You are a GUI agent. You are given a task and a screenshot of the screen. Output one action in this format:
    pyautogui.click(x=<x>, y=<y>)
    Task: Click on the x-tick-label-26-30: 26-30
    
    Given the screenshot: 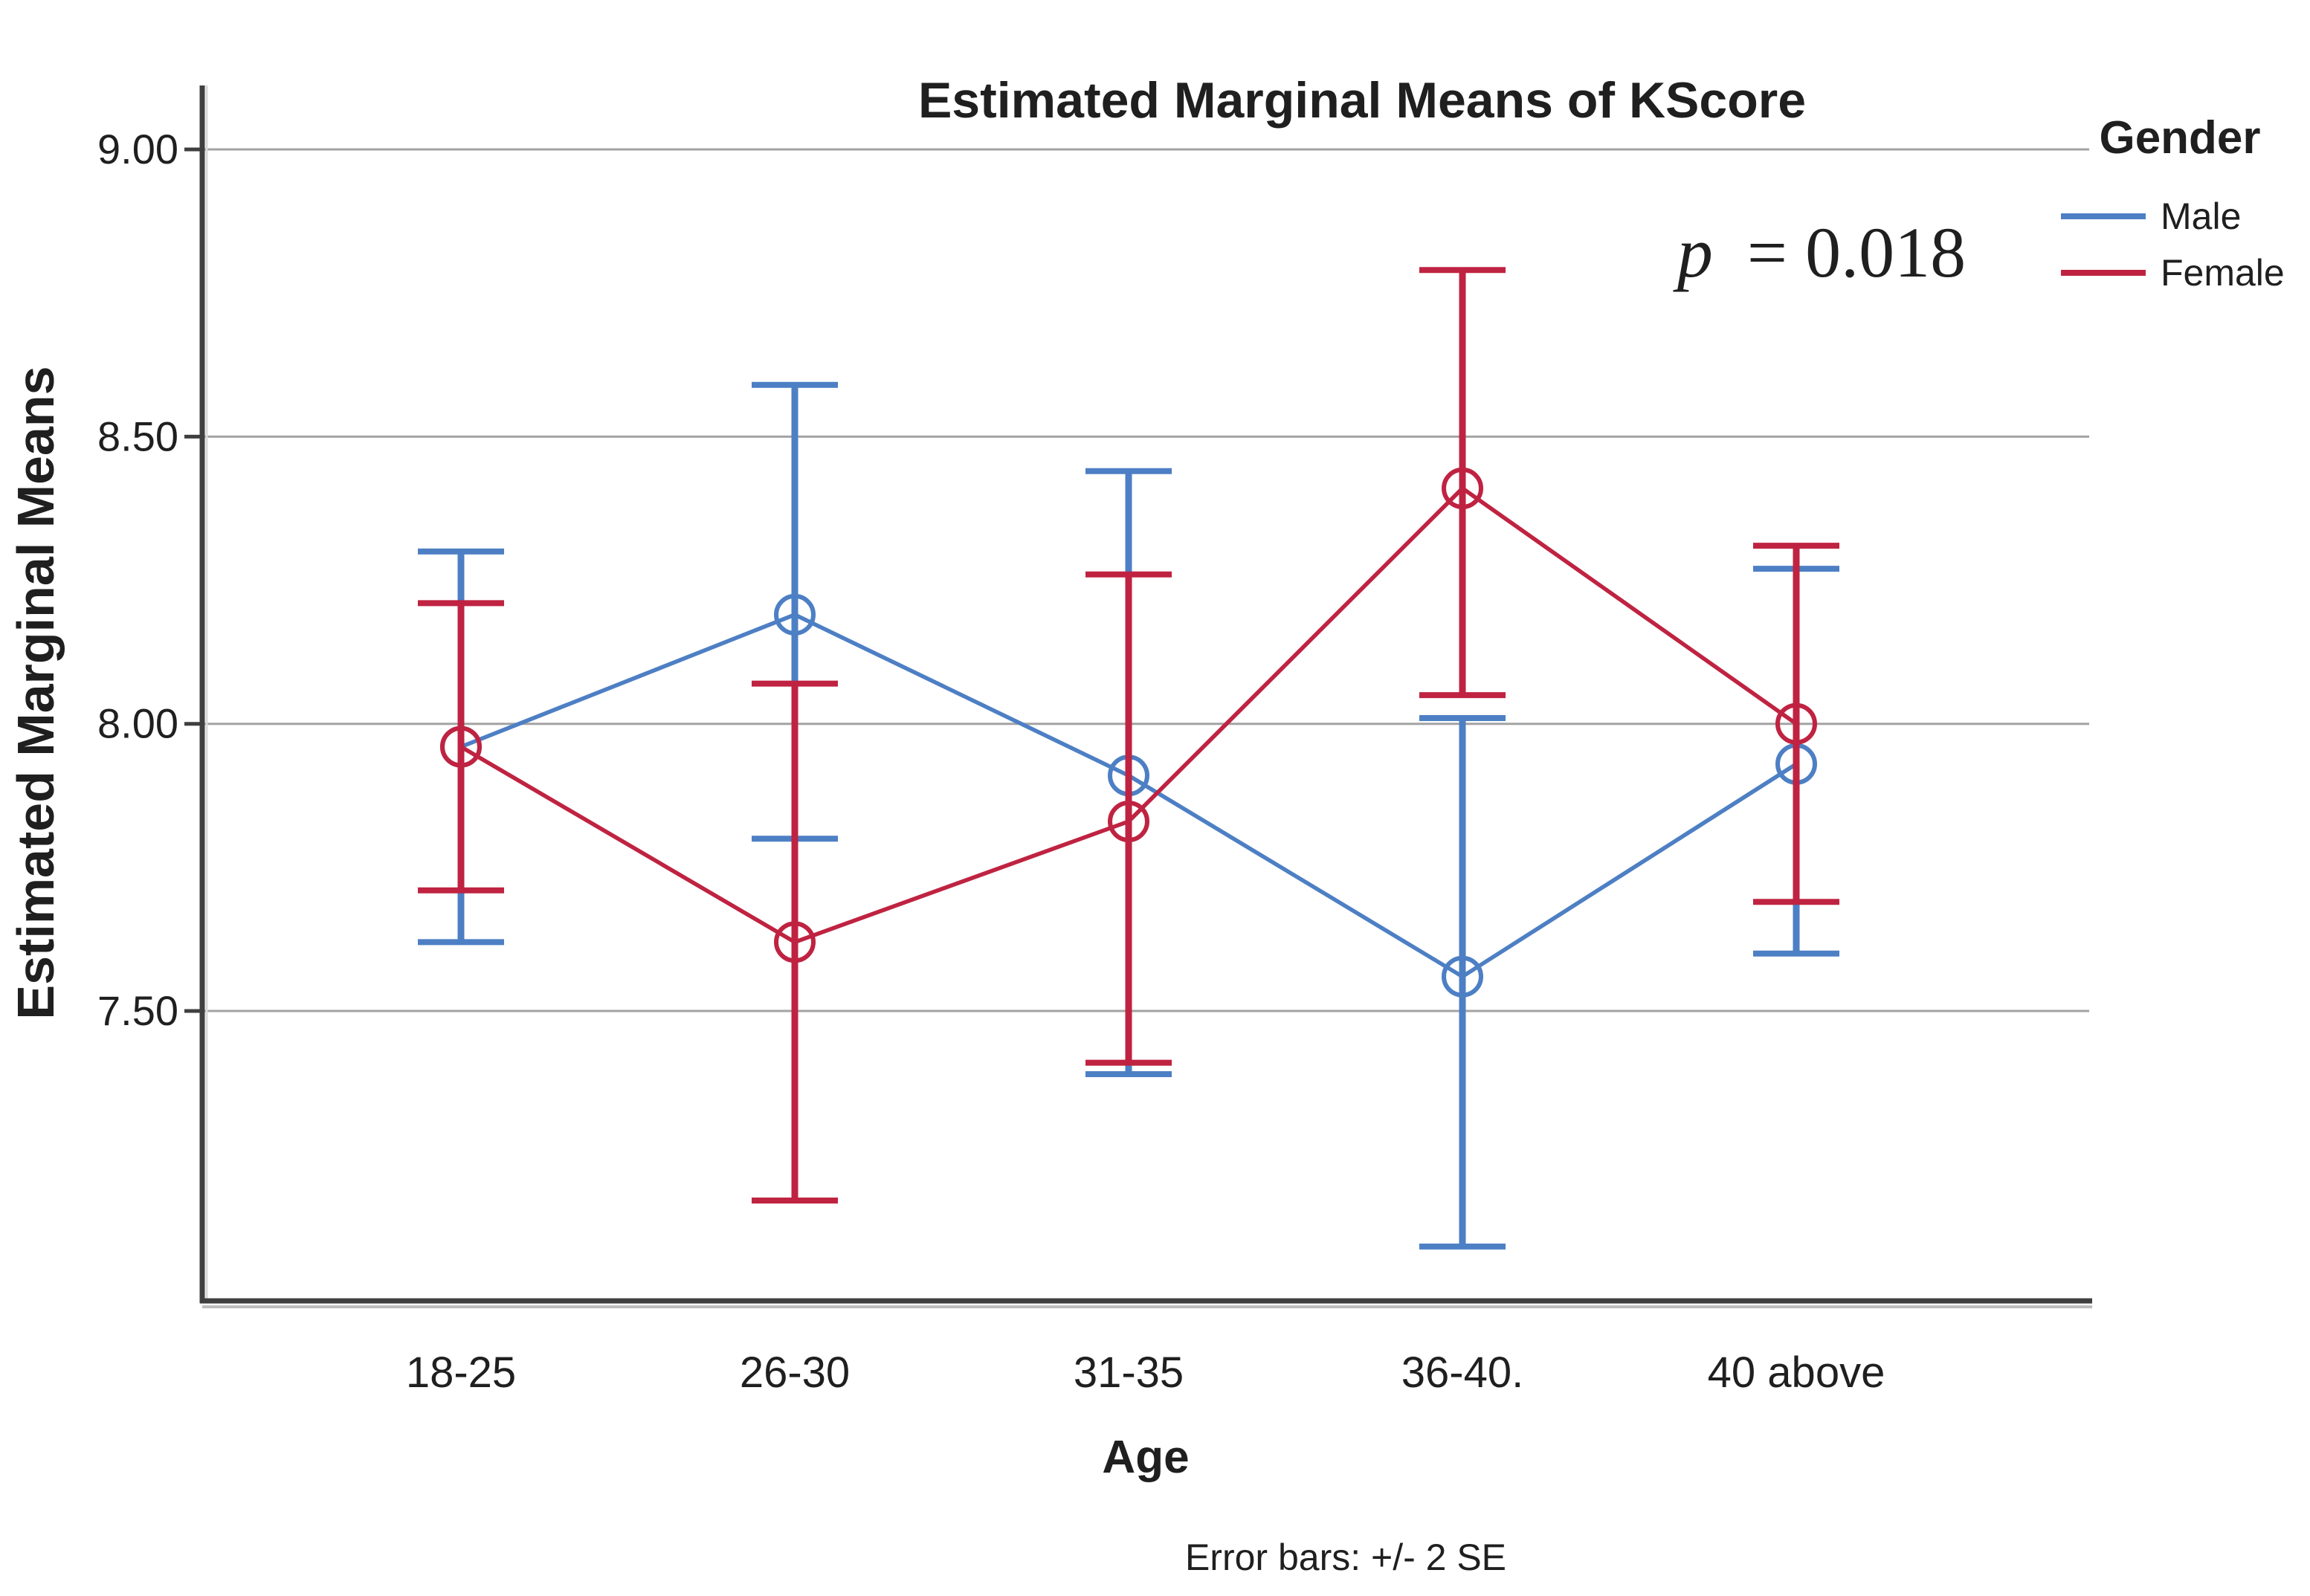 What is the action you would take?
    pyautogui.click(x=795, y=1373)
    